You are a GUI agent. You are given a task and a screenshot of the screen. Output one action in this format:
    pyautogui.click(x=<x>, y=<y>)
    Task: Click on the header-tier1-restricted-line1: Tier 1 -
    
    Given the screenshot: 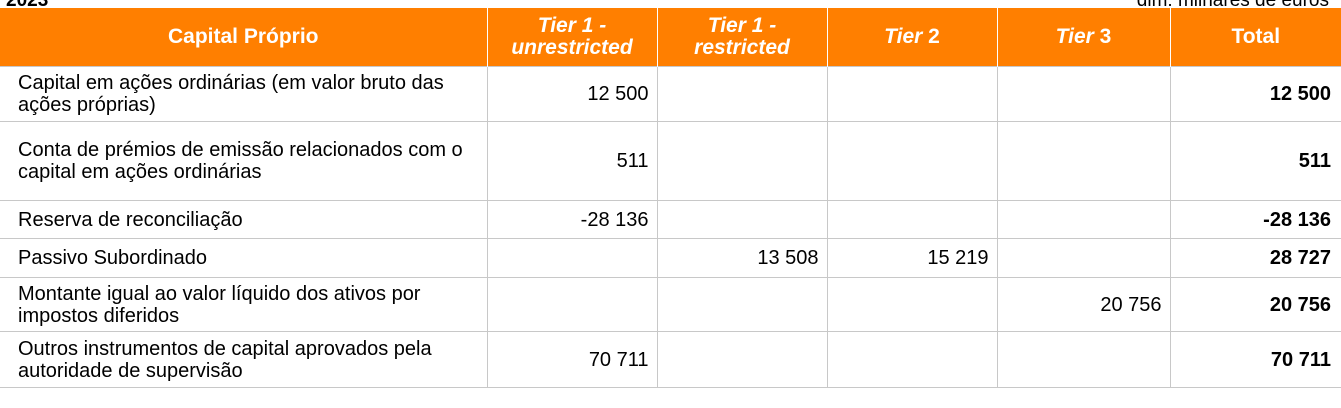 What is the action you would take?
    pyautogui.click(x=742, y=25)
    